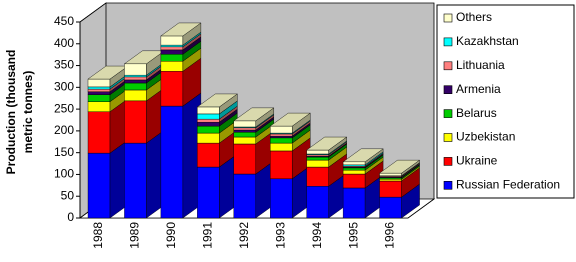 The image size is (576, 262). What do you see at coordinates (68, 195) in the screenshot?
I see `y-tick-label: 50` at bounding box center [68, 195].